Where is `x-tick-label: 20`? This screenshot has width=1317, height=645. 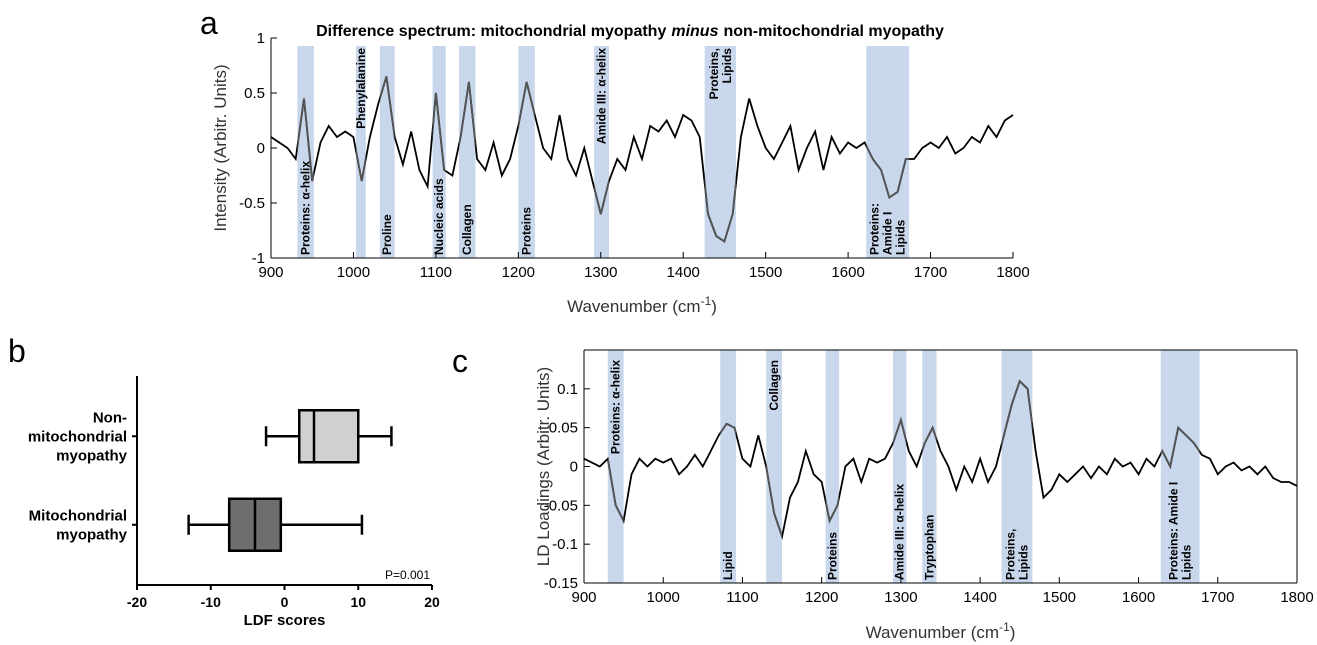 x-tick-label: 20 is located at coordinates (432, 602).